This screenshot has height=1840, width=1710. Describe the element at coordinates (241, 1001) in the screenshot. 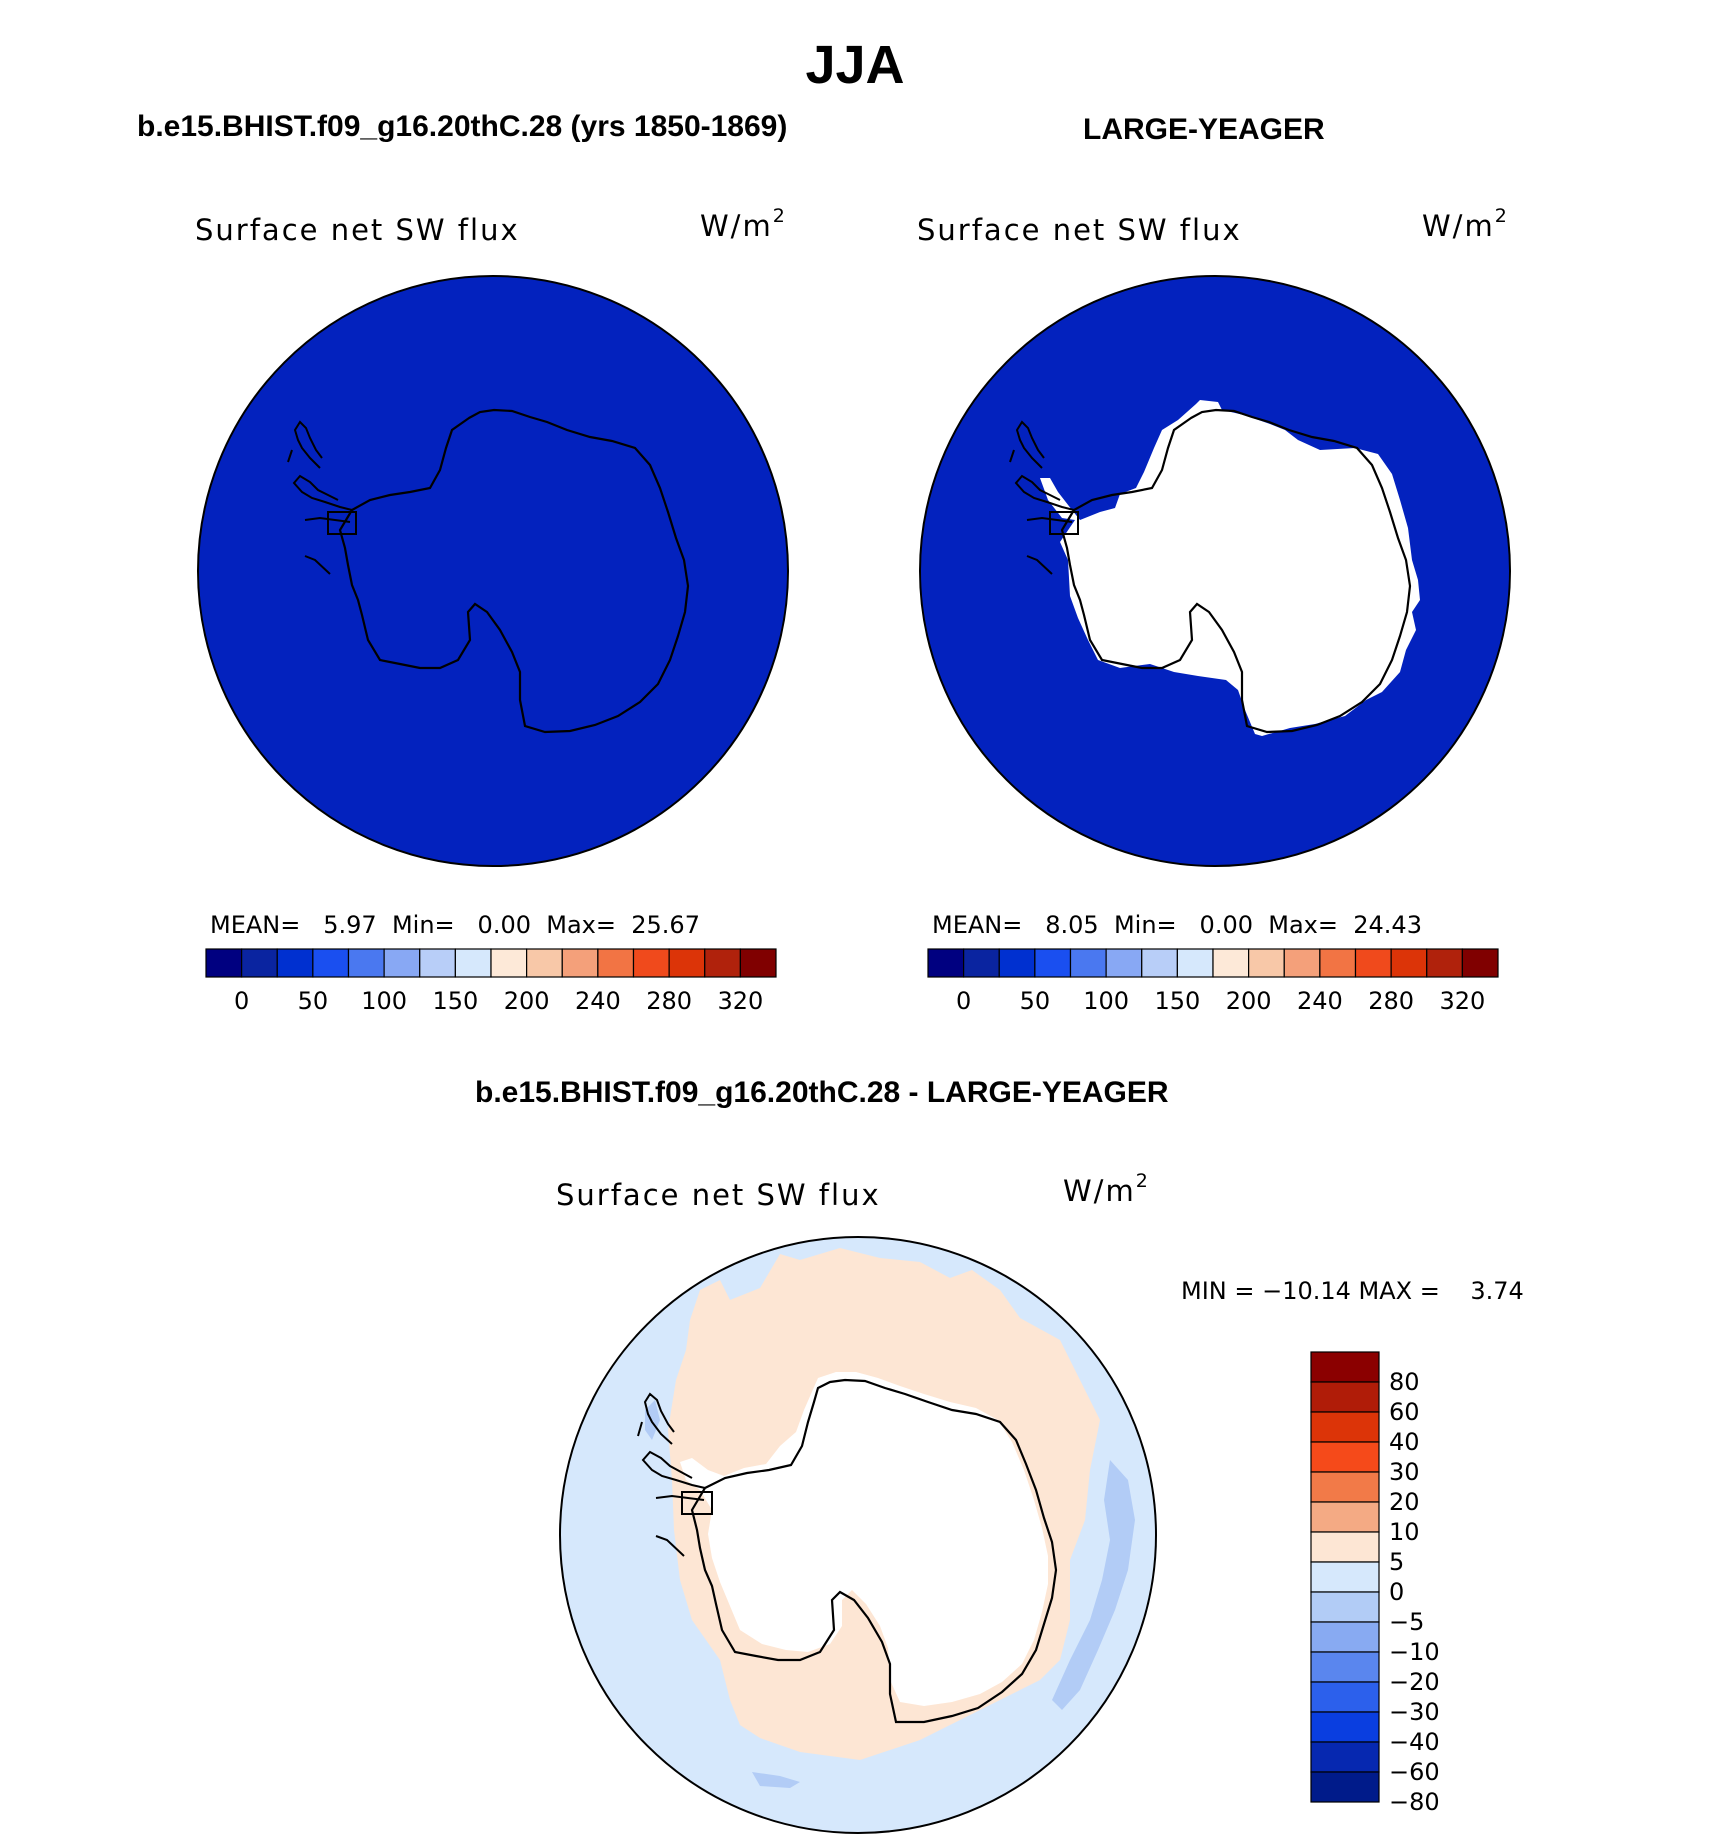

I see `panel-1-colorbar-tick-label: 0` at that location.